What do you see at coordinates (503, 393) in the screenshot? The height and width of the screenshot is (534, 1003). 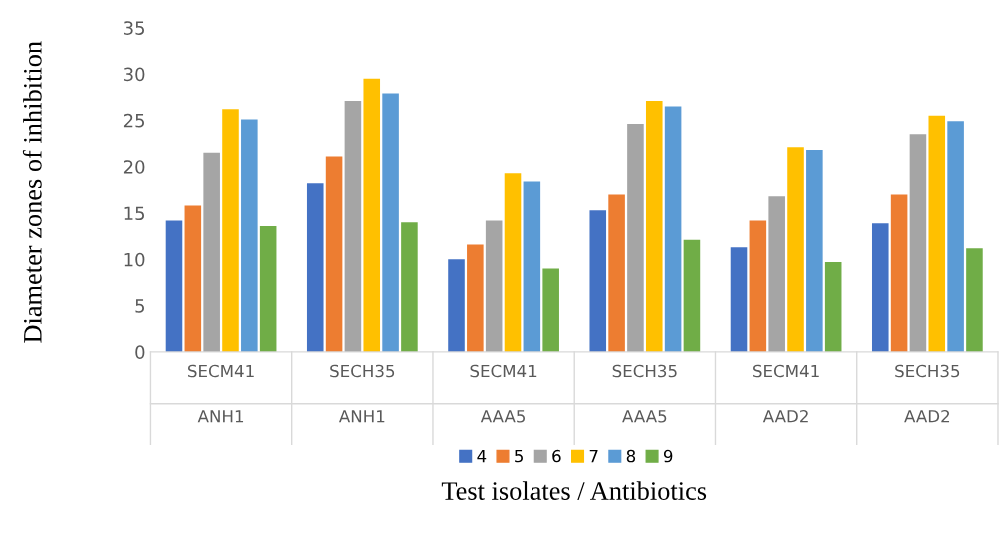 I see `category-label: SECM41 AAA5` at bounding box center [503, 393].